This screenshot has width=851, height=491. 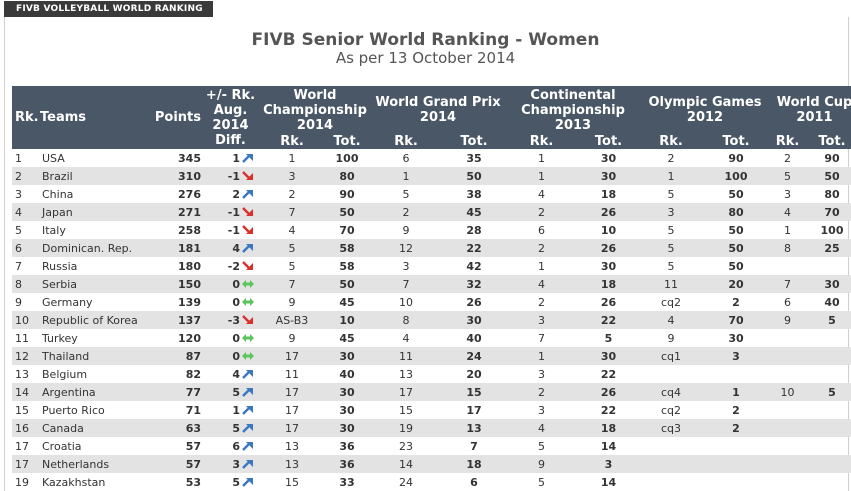 What do you see at coordinates (236, 428) in the screenshot?
I see `diff-value: 5` at bounding box center [236, 428].